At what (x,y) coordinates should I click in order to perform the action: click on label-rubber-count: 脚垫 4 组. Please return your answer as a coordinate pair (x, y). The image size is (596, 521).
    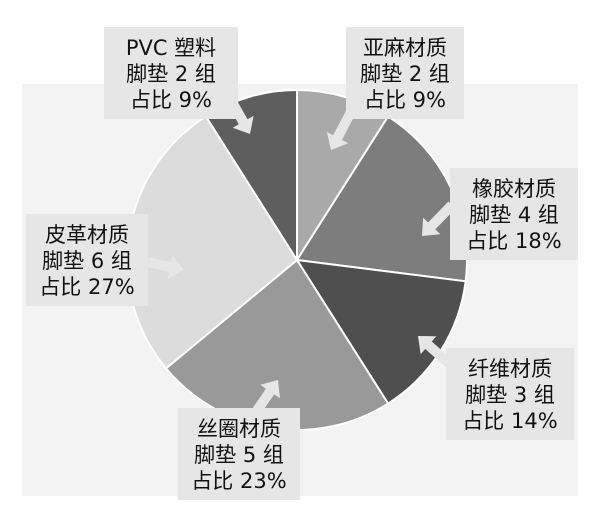
    Looking at the image, I should click on (514, 215).